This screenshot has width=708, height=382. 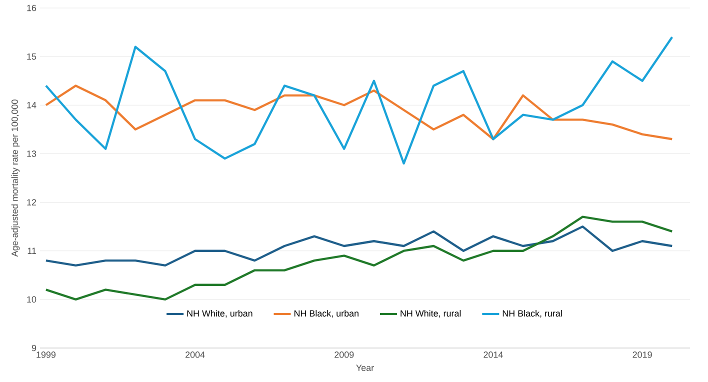 What do you see at coordinates (31, 299) in the screenshot?
I see `y-tick-label: 10` at bounding box center [31, 299].